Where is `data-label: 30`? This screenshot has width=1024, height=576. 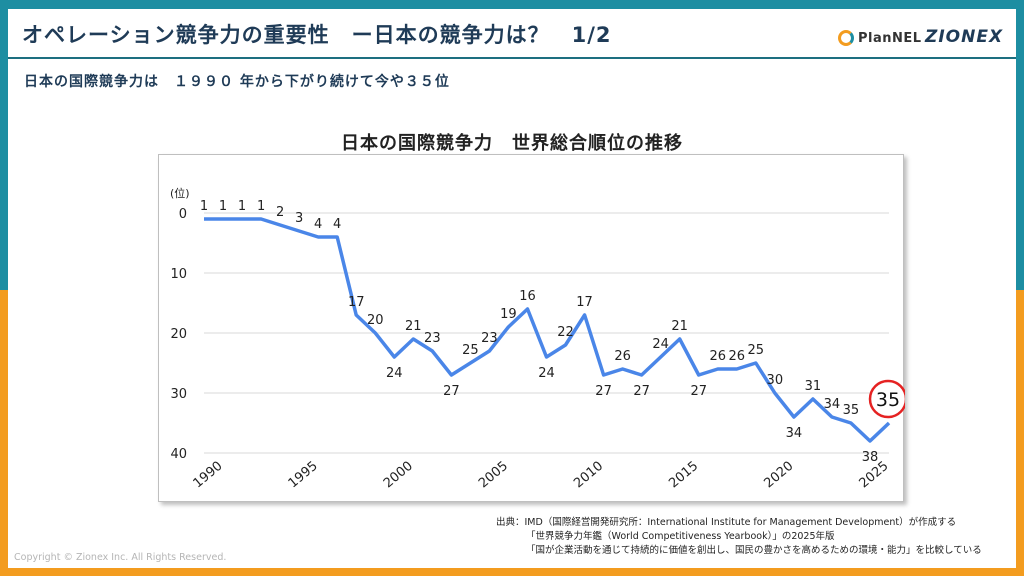
data-label: 30 is located at coordinates (775, 380).